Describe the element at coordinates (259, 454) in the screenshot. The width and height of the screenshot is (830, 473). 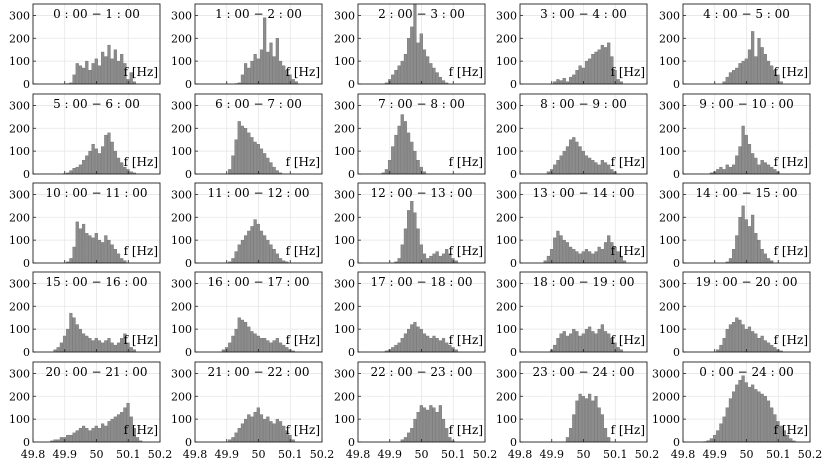
I see `x-tick-label: 50` at that location.